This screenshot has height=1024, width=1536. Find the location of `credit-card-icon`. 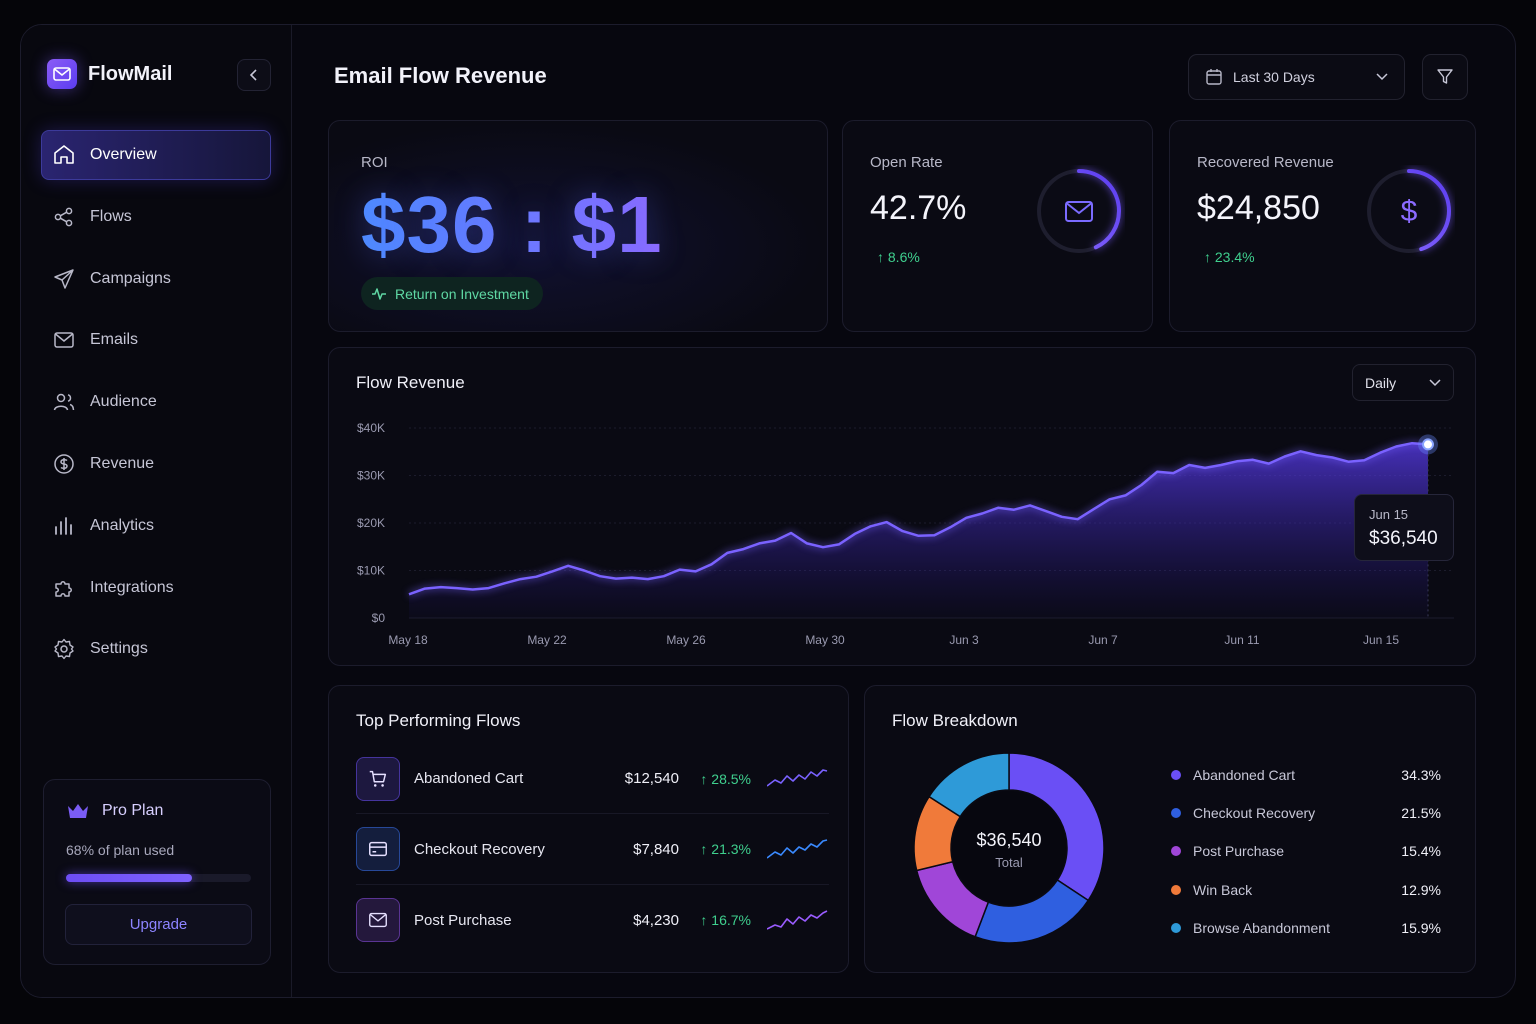

credit-card-icon is located at coordinates (378, 849).